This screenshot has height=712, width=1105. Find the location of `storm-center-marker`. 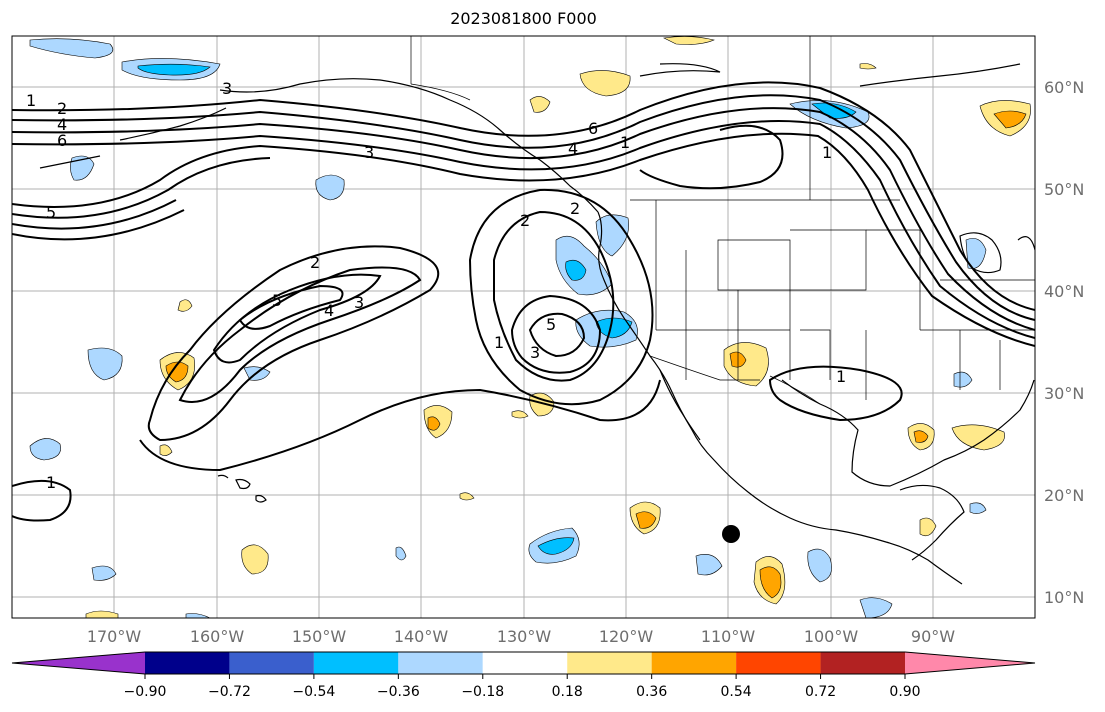

storm-center-marker is located at coordinates (731, 534).